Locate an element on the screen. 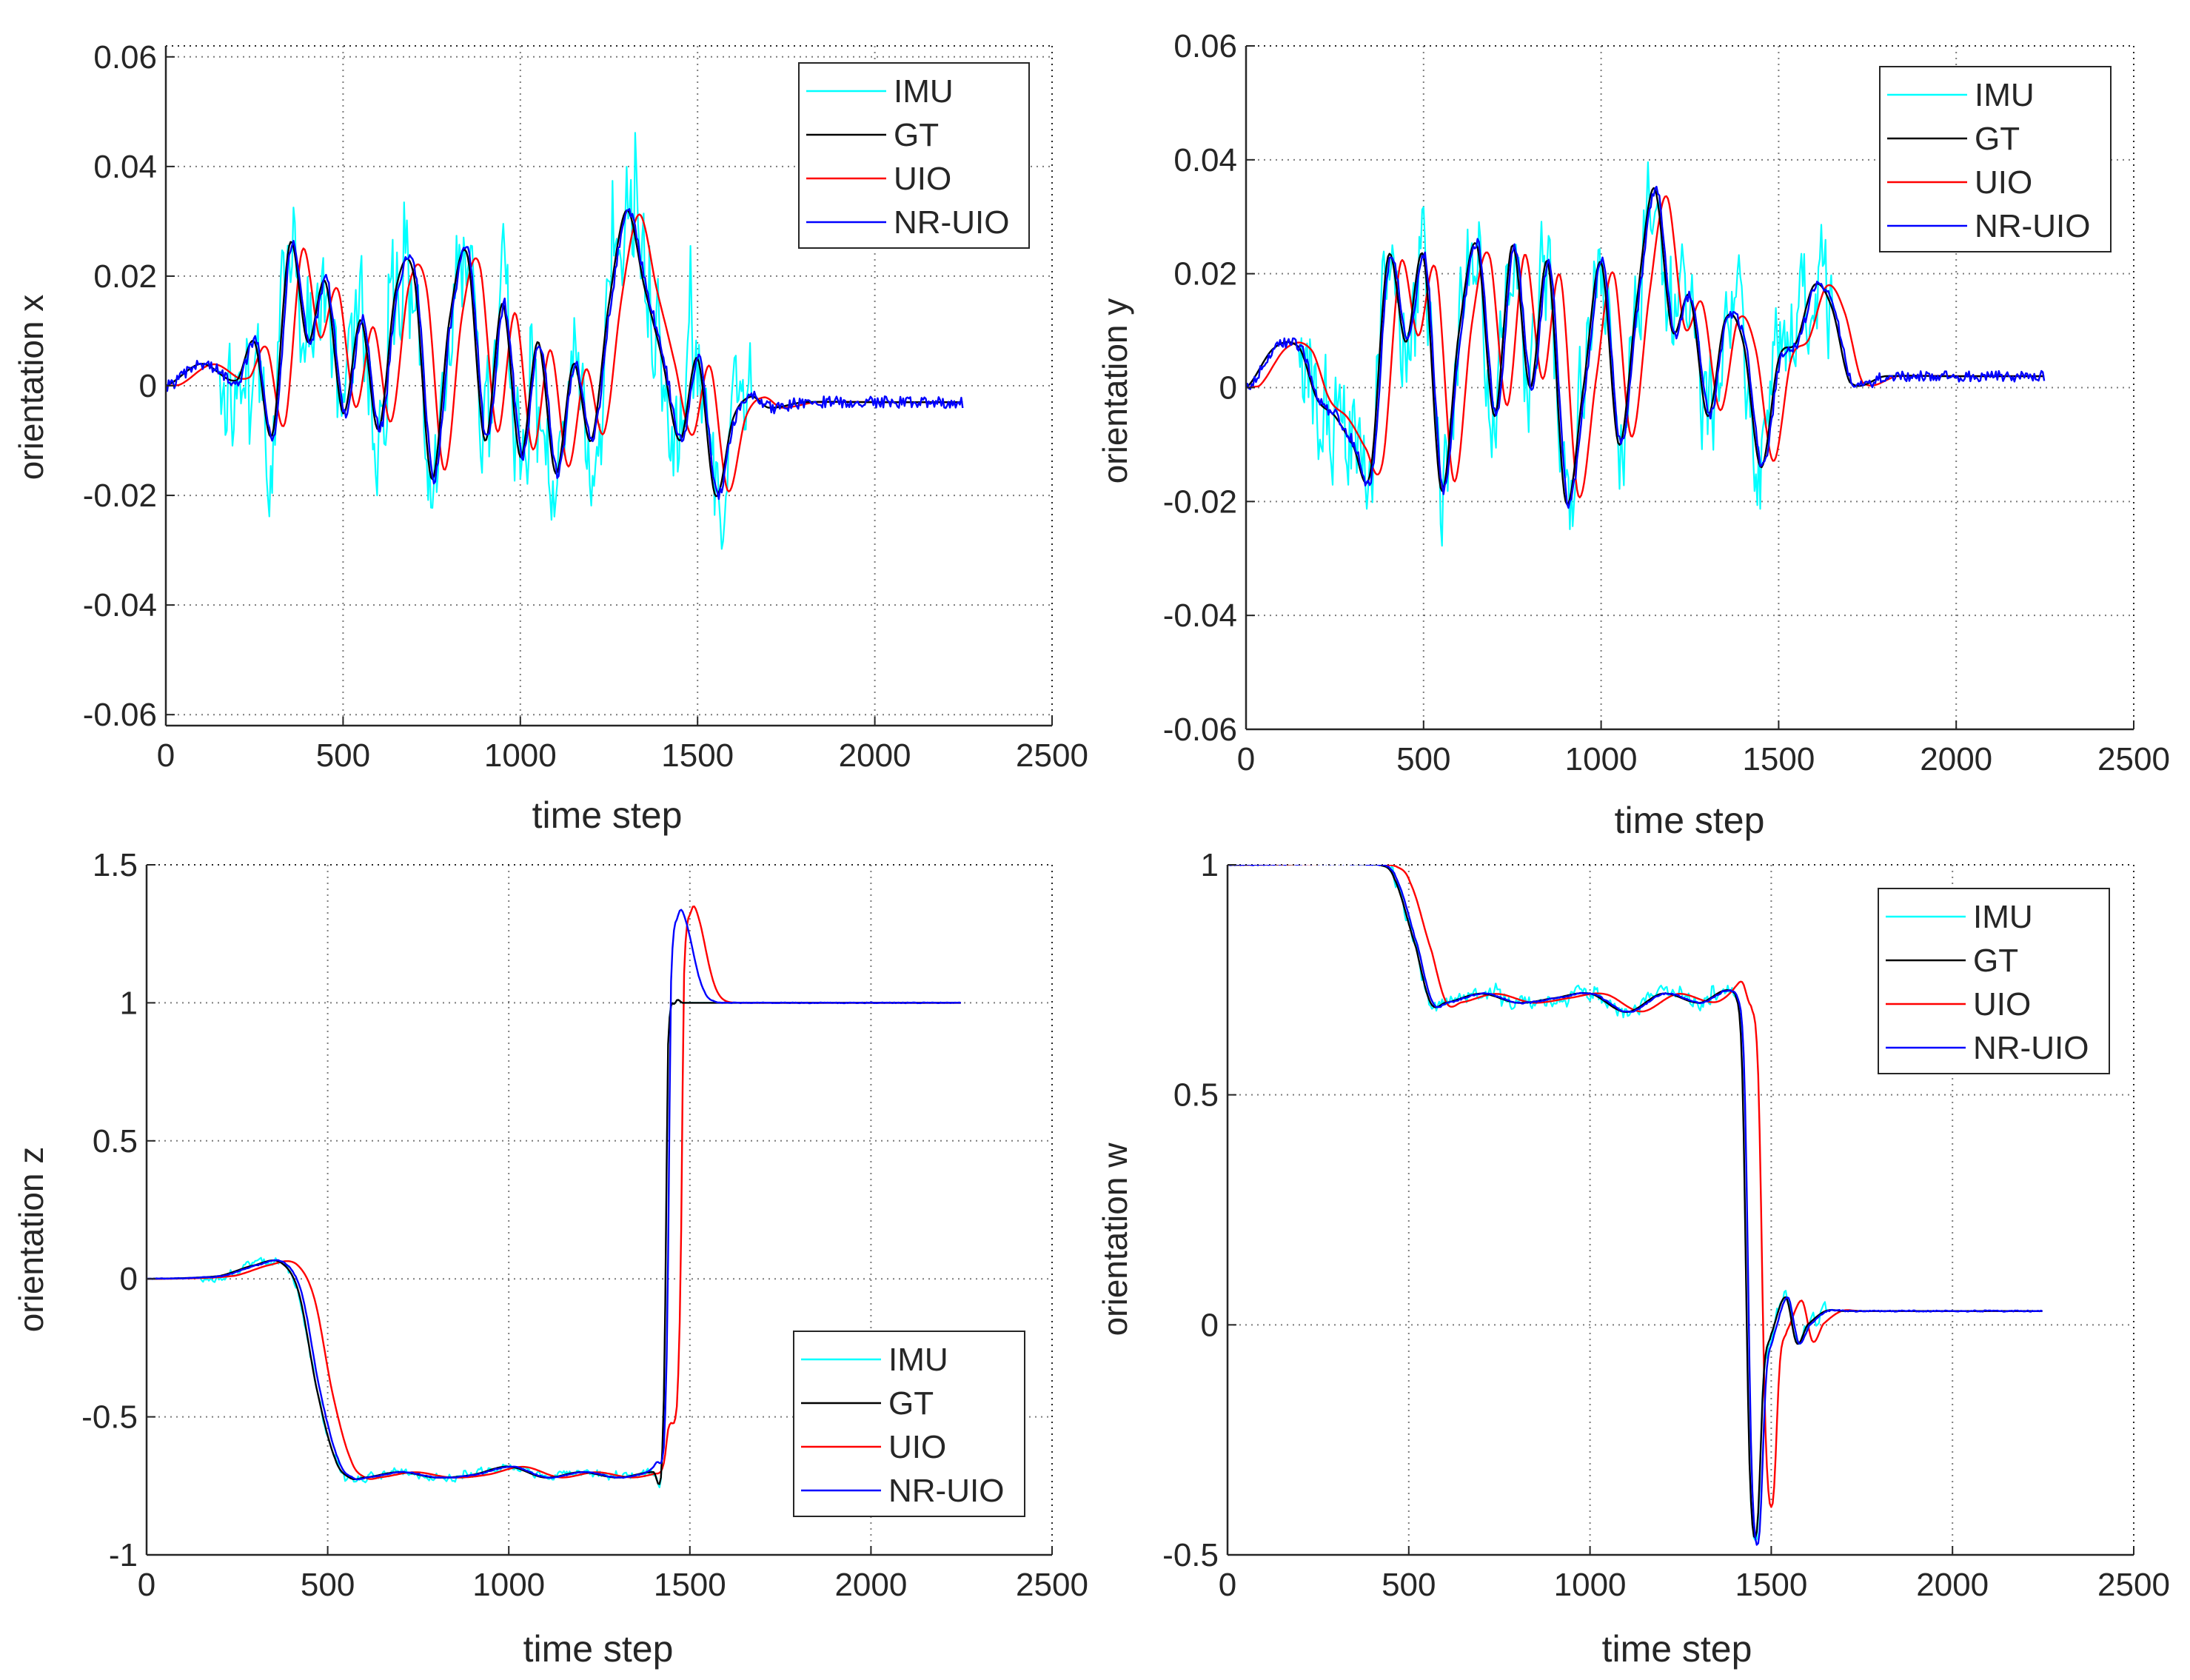  y-tick-label: -0.04 is located at coordinates (1200, 616).